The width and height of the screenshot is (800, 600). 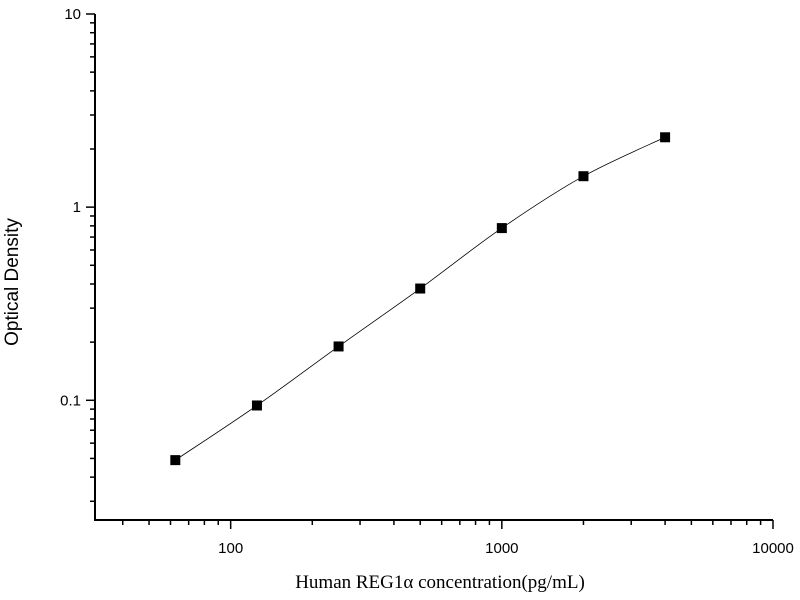 I want to click on y-axis-title: Optical Density, so click(x=12, y=282).